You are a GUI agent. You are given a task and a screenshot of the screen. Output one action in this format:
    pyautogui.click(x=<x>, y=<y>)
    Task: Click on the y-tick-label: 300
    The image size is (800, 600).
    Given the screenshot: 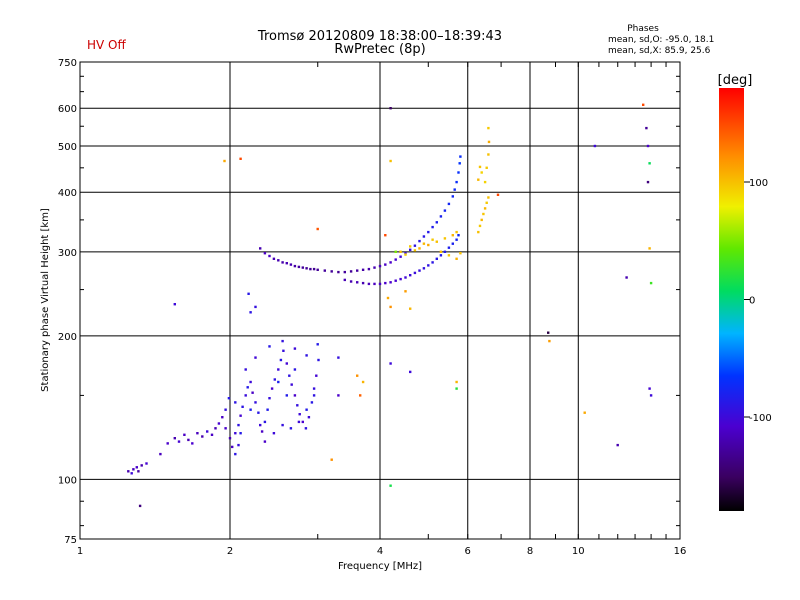 What is the action you would take?
    pyautogui.click(x=67, y=253)
    